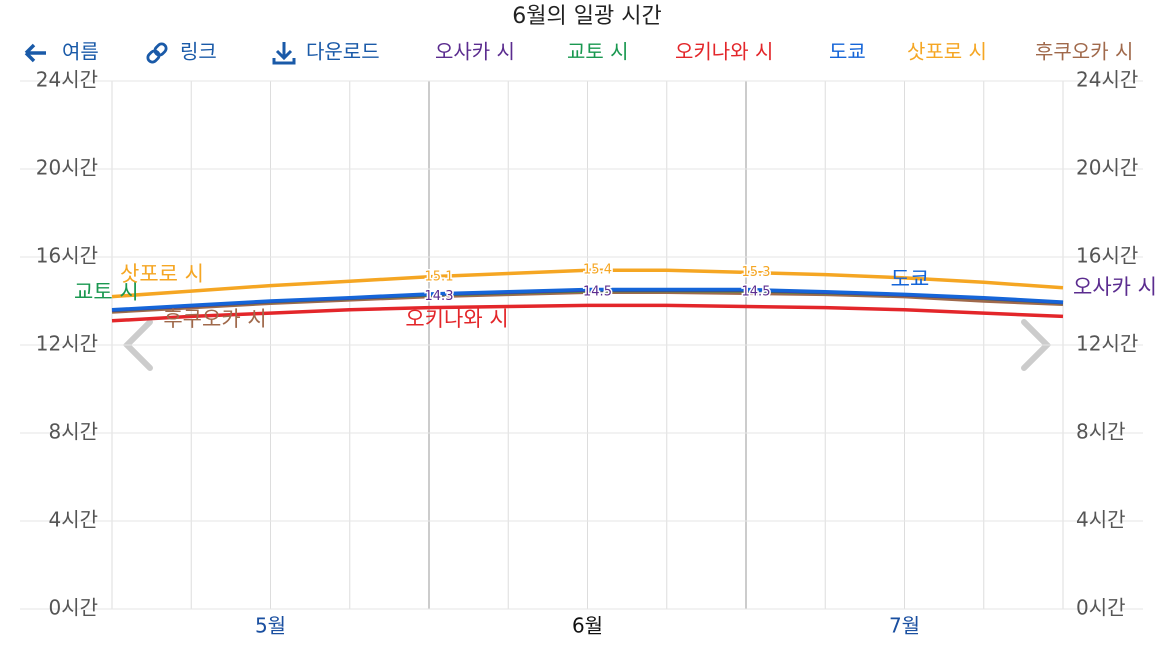 The height and width of the screenshot is (650, 1163). What do you see at coordinates (587, 626) in the screenshot?
I see `x-tick-label: 6월` at bounding box center [587, 626].